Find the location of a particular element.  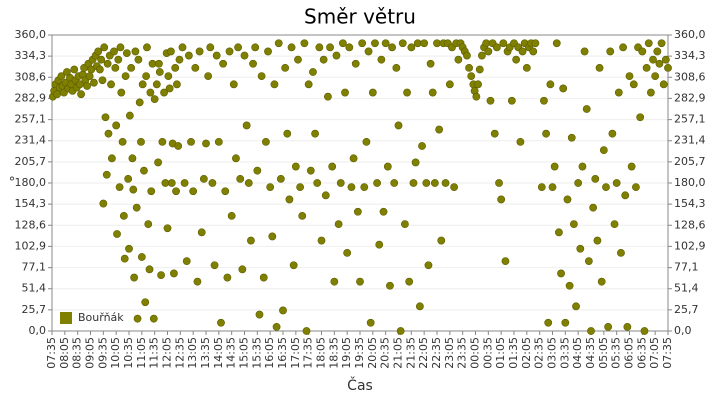

x-tick-label: 00:05 is located at coordinates (475, 353).